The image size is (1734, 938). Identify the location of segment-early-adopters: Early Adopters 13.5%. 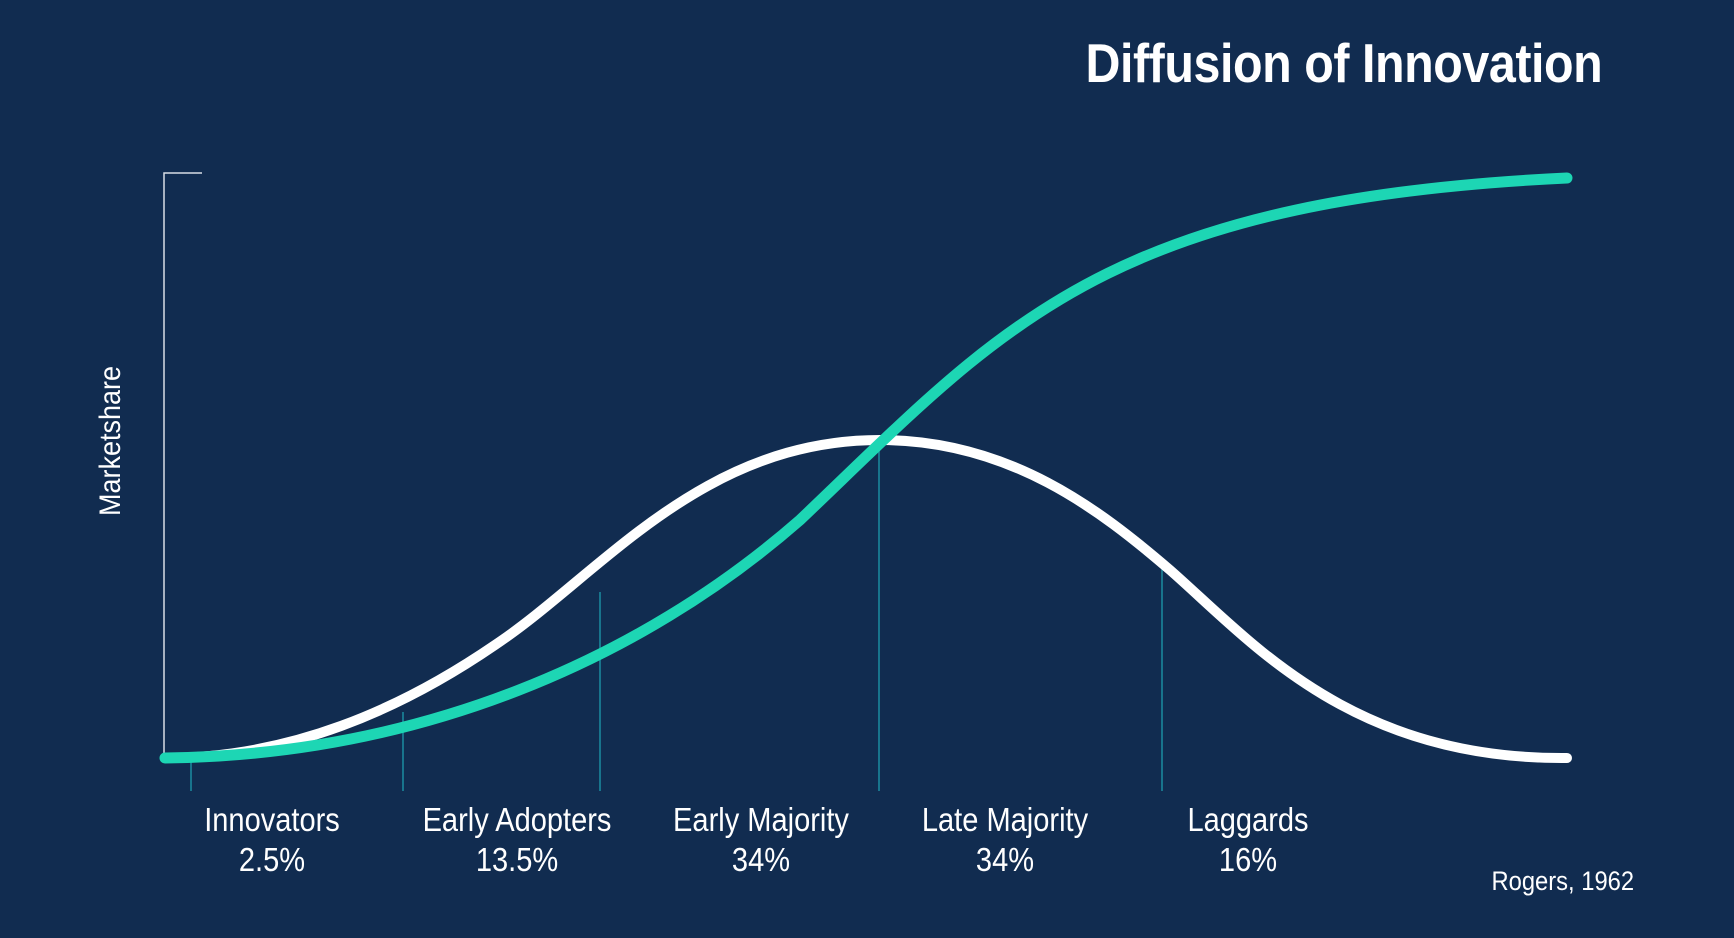
(517, 840).